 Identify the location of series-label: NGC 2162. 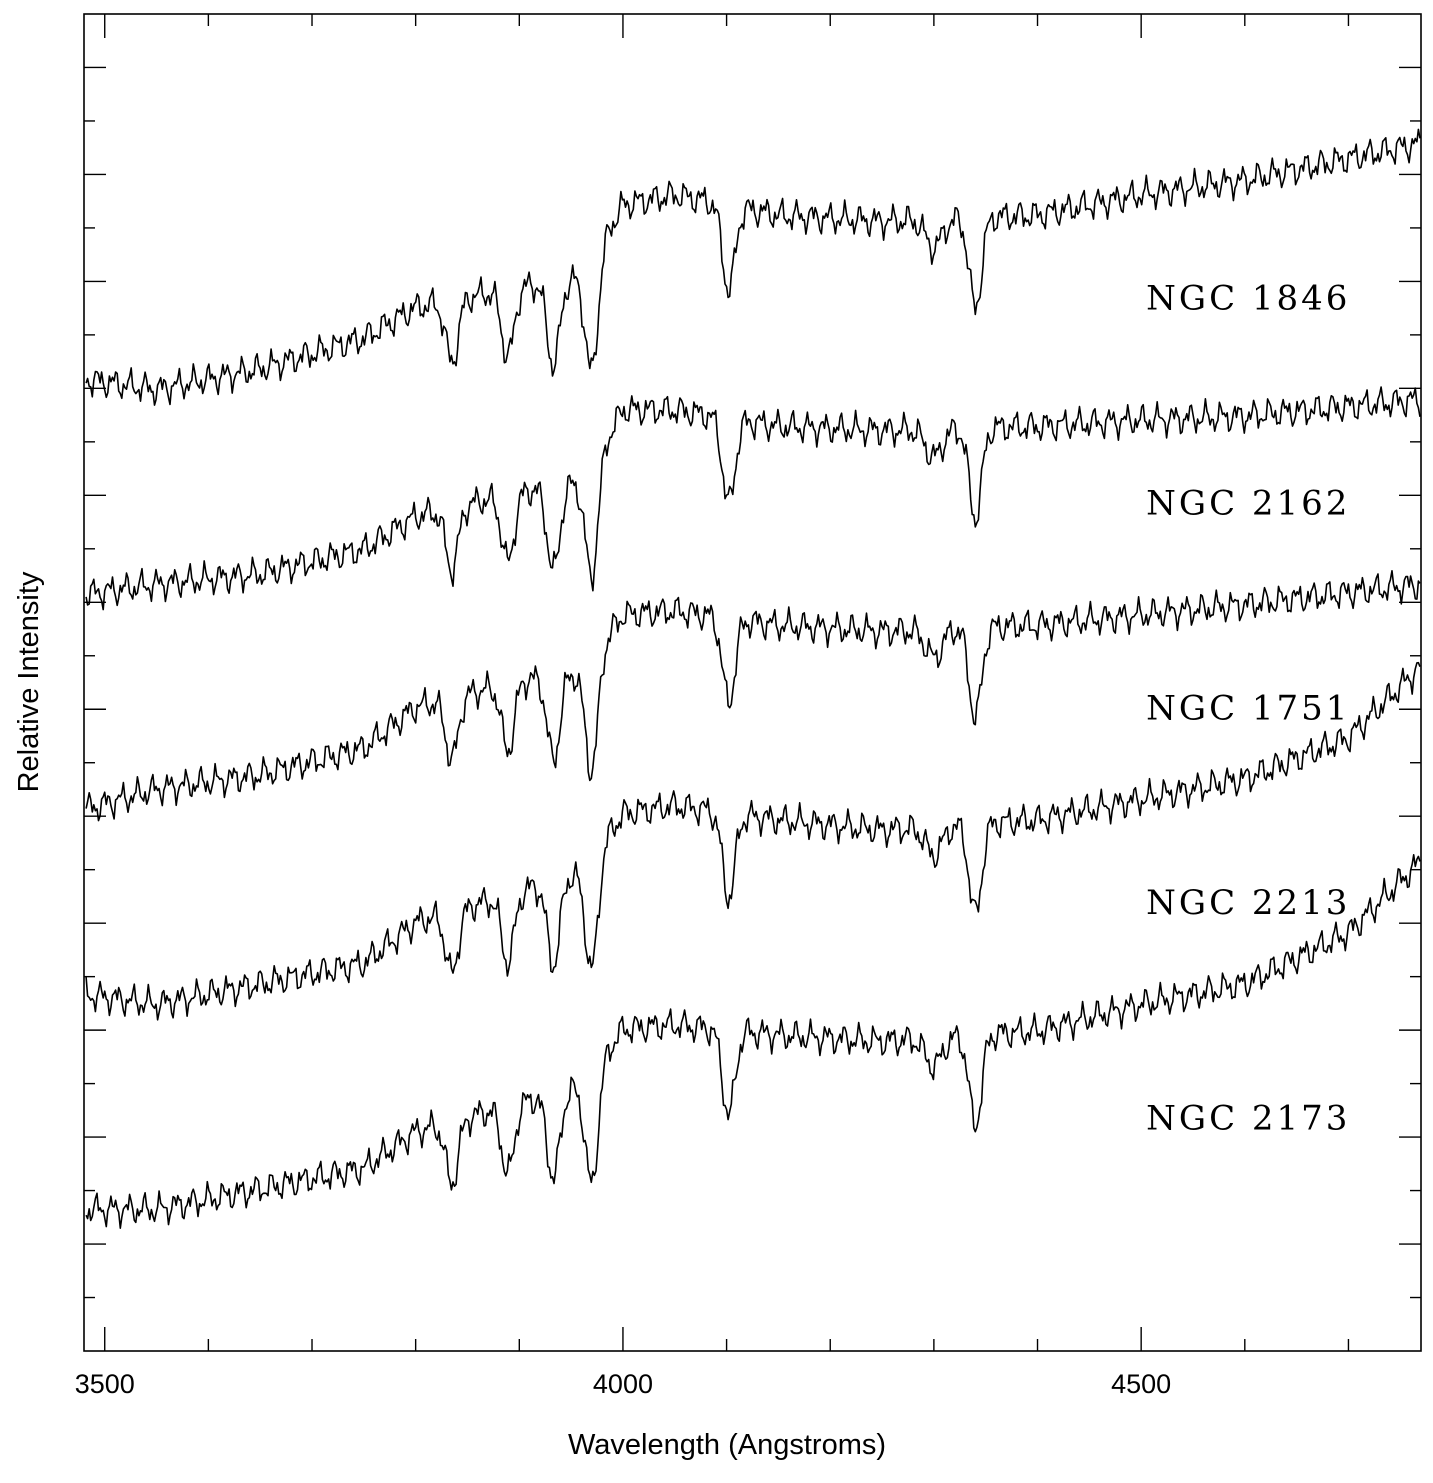
(1248, 503).